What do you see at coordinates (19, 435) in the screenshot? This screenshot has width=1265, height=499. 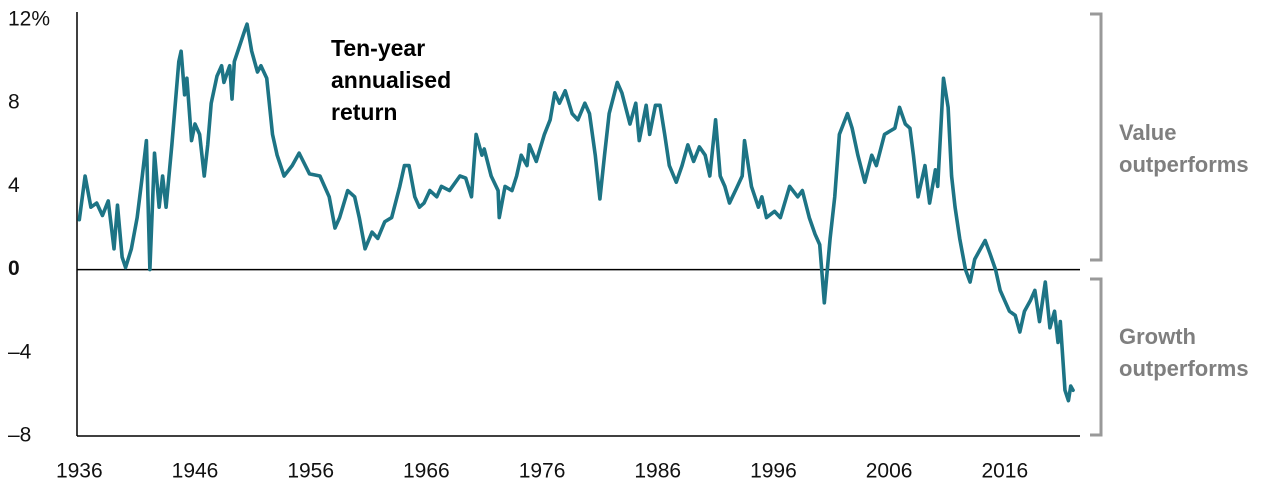 I see `y-tick-label: –8` at bounding box center [19, 435].